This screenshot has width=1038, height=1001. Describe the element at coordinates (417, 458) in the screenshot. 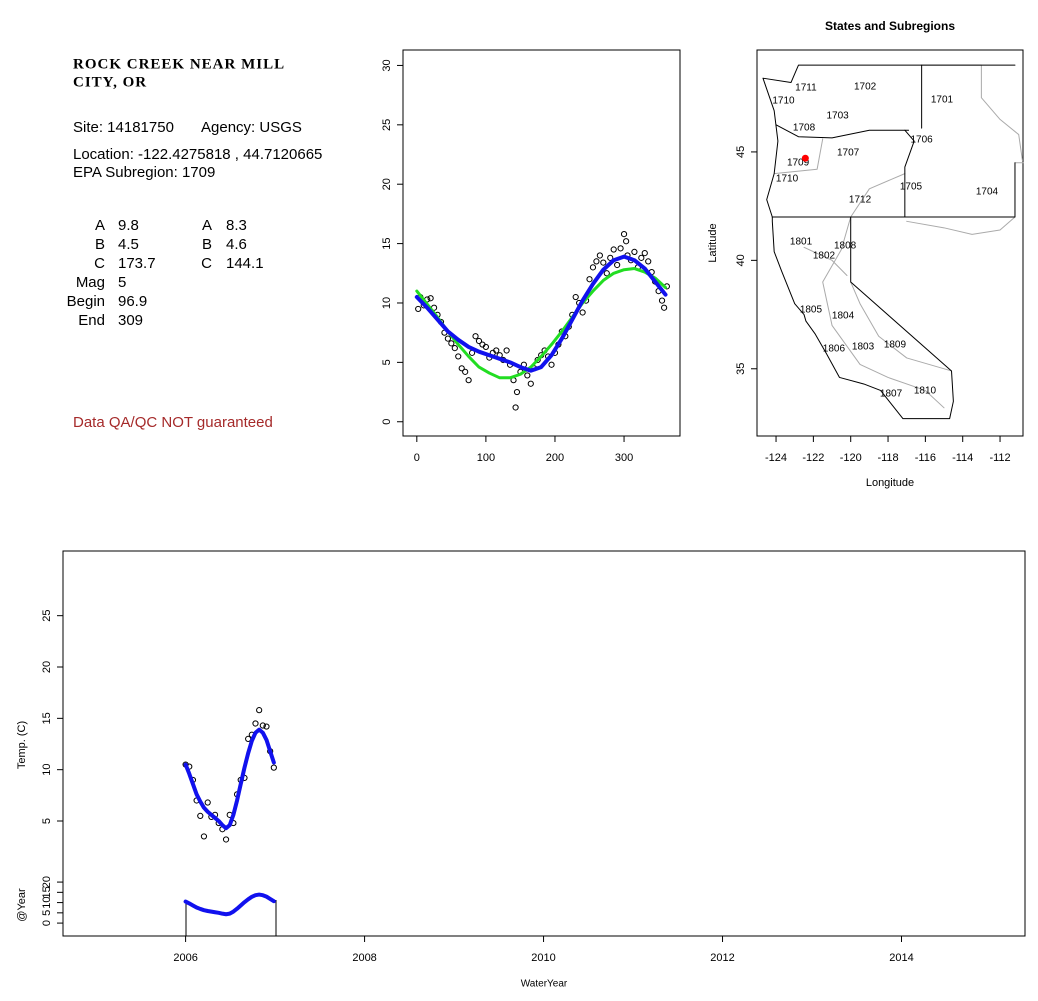

I see `x-tick-label: 0` at that location.